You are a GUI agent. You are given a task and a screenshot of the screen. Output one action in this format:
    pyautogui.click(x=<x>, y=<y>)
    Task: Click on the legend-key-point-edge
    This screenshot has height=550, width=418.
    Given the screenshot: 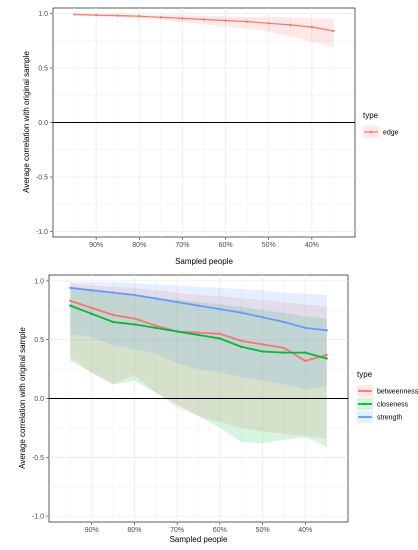 What is the action you would take?
    pyautogui.click(x=371, y=132)
    